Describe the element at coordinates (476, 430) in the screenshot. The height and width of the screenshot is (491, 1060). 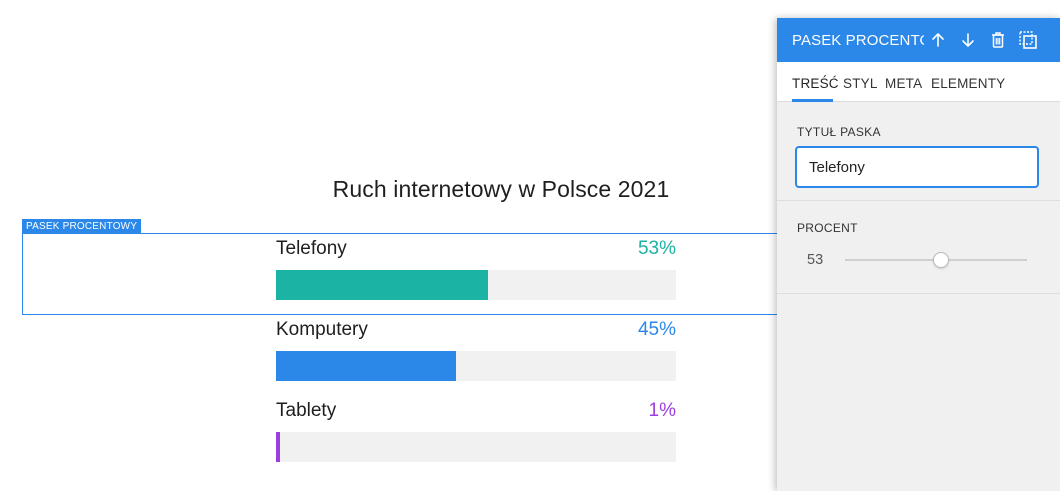
I see `percentage-bar-tablety: Tablety 1%` at that location.